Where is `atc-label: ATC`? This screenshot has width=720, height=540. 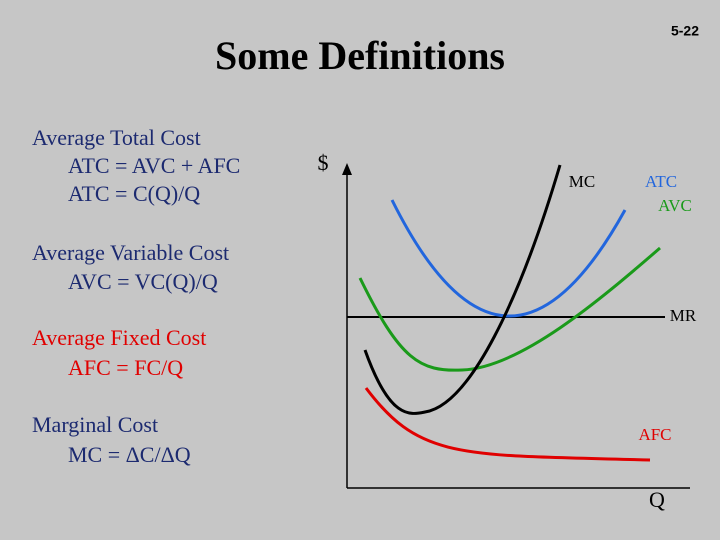 atc-label: ATC is located at coordinates (661, 181).